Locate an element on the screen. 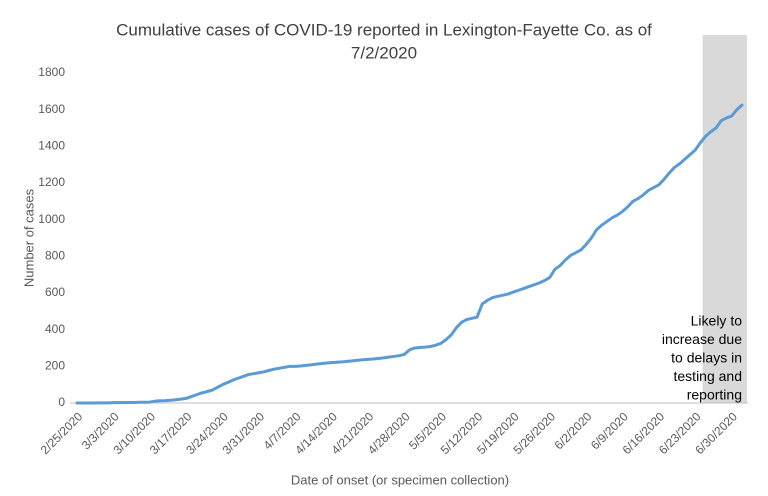 The image size is (768, 496). annotation: Likely to is located at coordinates (717, 321).